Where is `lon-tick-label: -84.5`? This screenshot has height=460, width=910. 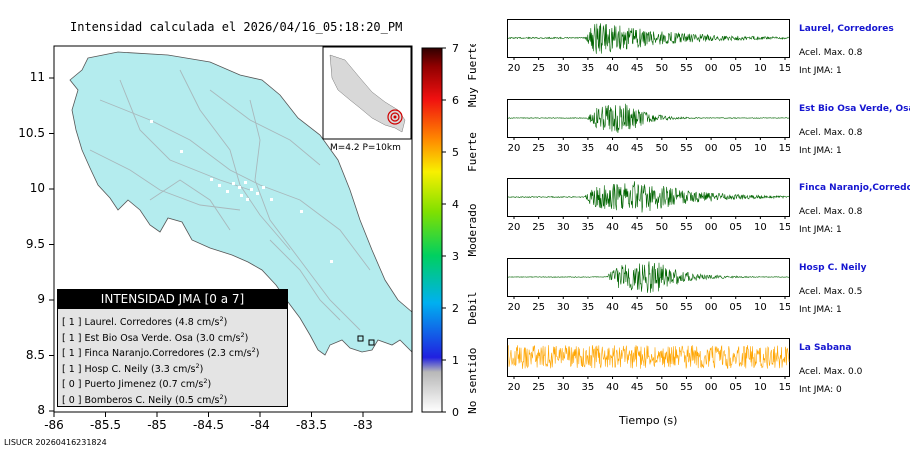 lon-tick-label: -84.5 is located at coordinates (208, 425).